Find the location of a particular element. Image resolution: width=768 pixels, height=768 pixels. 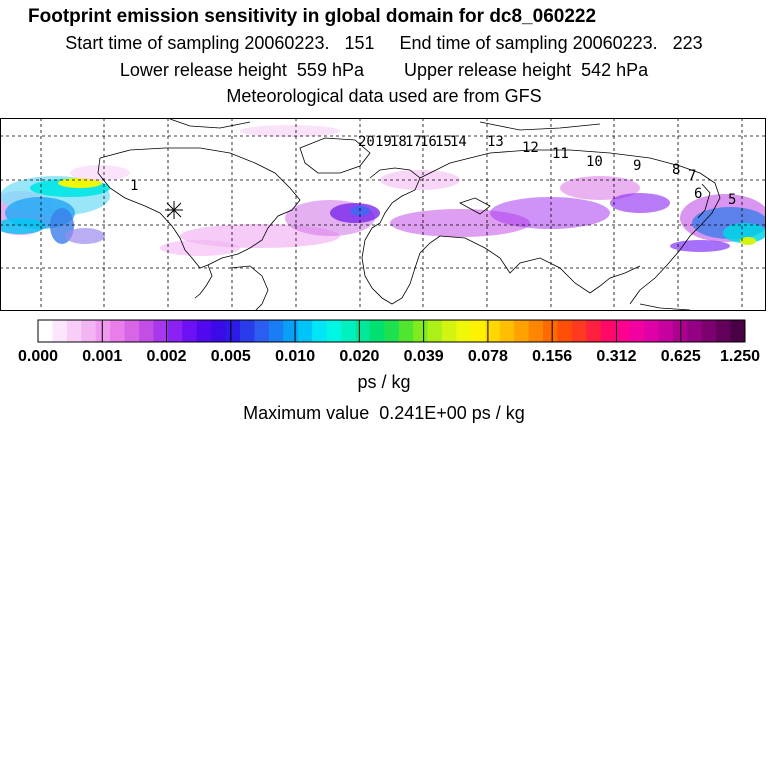

colorbar-tick-label: 0.001 is located at coordinates (102, 356).